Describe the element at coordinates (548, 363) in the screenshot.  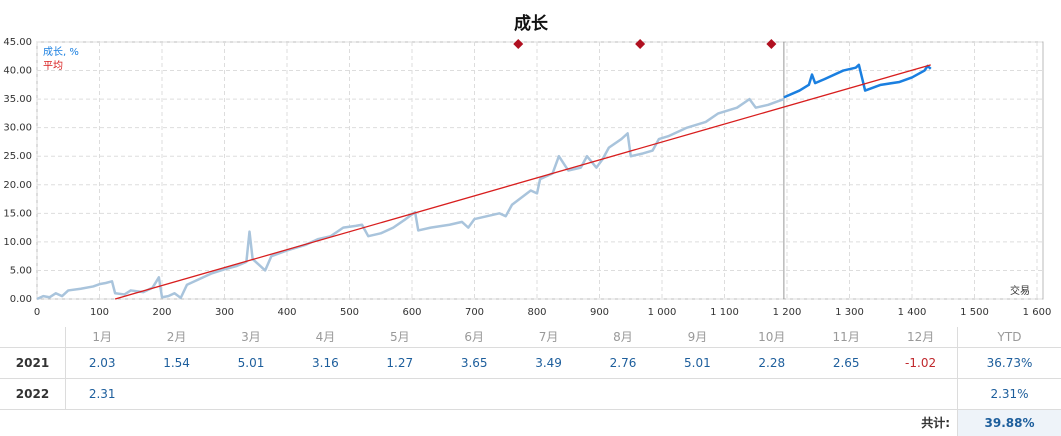
I see `month-value: 3.49` at that location.